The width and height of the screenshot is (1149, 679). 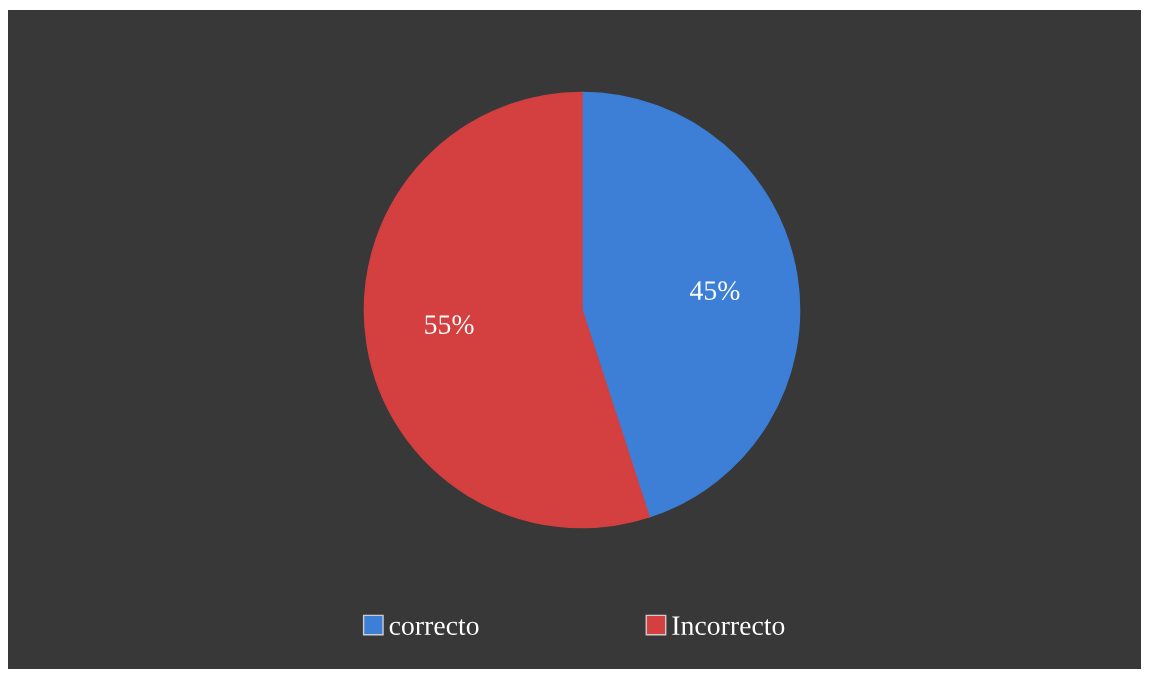 What do you see at coordinates (434, 627) in the screenshot?
I see `legend-label: correcto` at bounding box center [434, 627].